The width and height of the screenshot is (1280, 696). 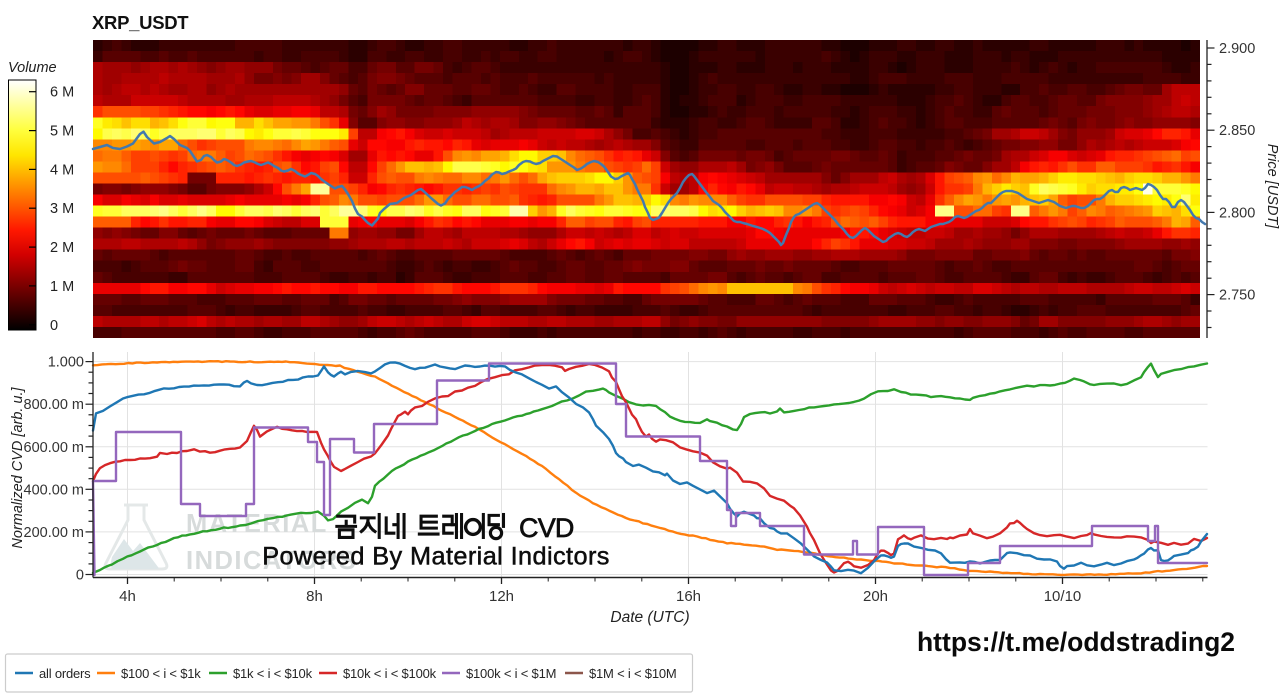 What do you see at coordinates (140, 22) in the screenshot?
I see `svg-text: XRP_USDT` at bounding box center [140, 22].